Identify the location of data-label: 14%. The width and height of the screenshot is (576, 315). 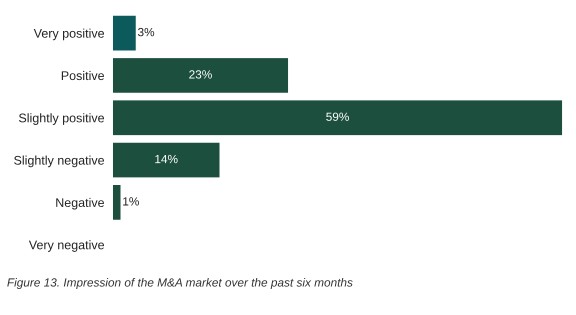
(166, 159).